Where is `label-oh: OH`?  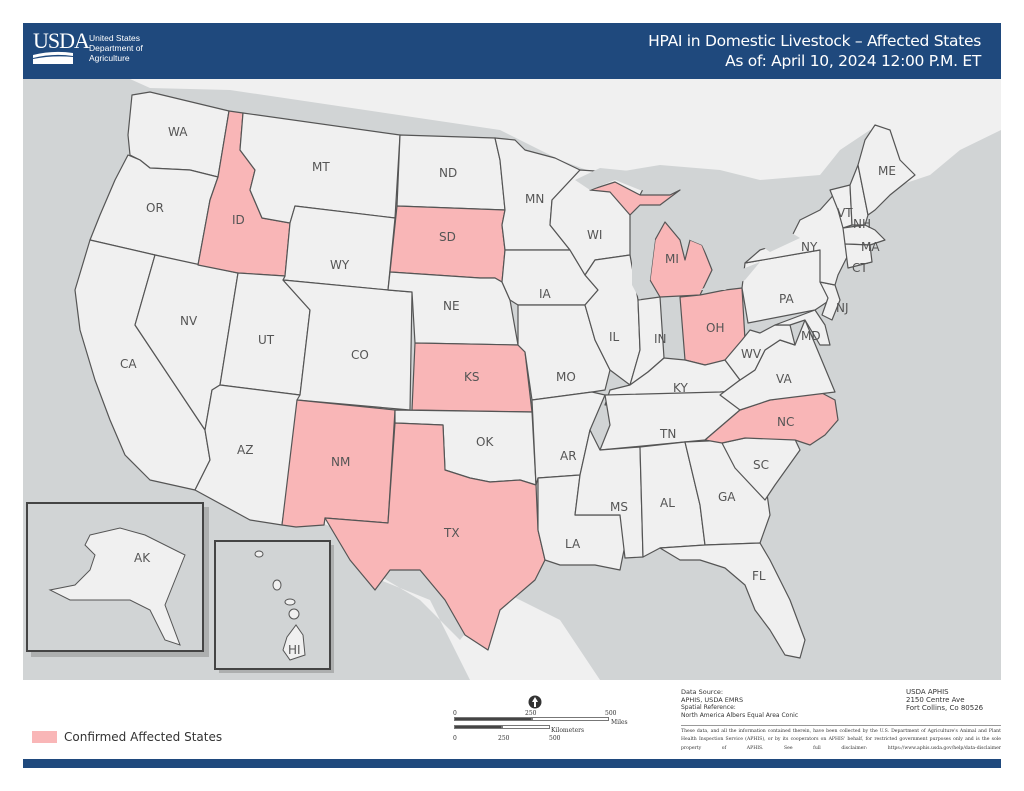 label-oh: OH is located at coordinates (715, 328).